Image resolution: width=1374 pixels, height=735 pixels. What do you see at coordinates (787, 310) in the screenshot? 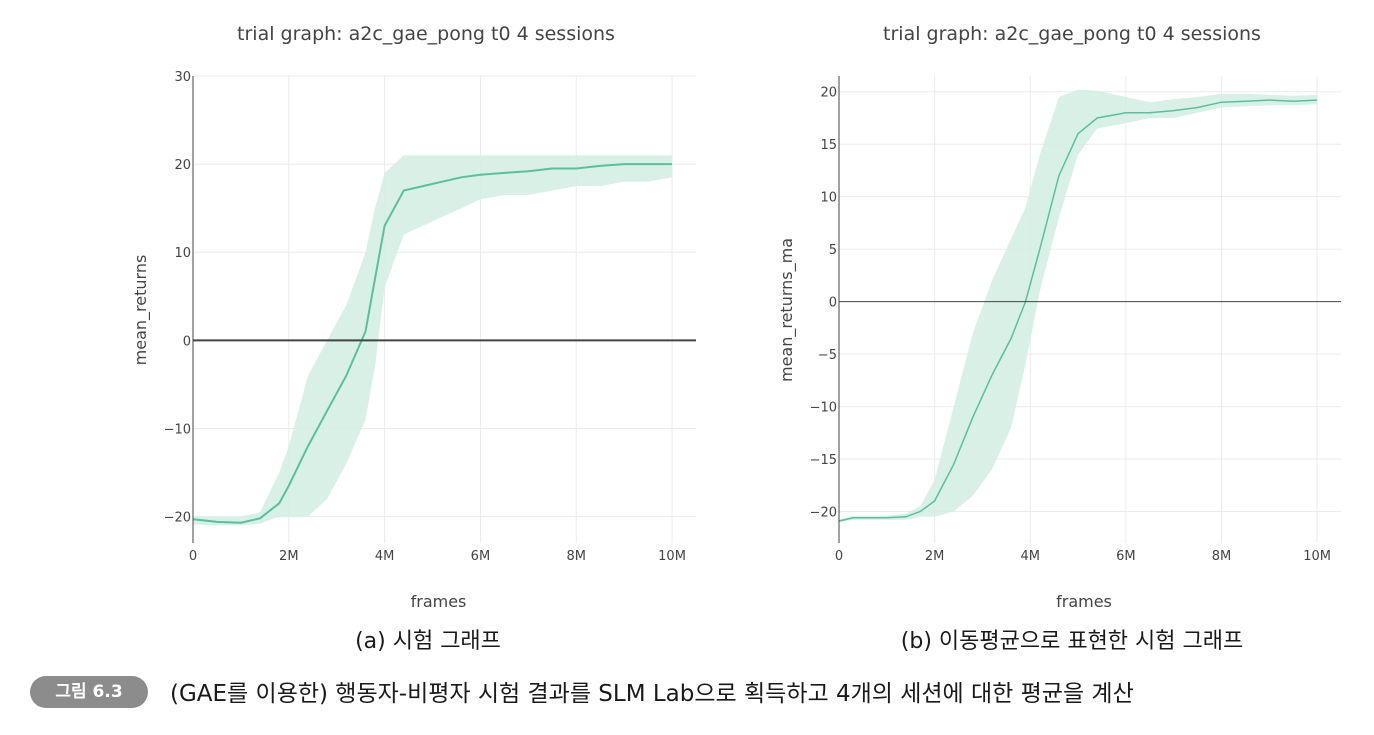
I see `y-axis-label: mean_returns_ma` at bounding box center [787, 310].